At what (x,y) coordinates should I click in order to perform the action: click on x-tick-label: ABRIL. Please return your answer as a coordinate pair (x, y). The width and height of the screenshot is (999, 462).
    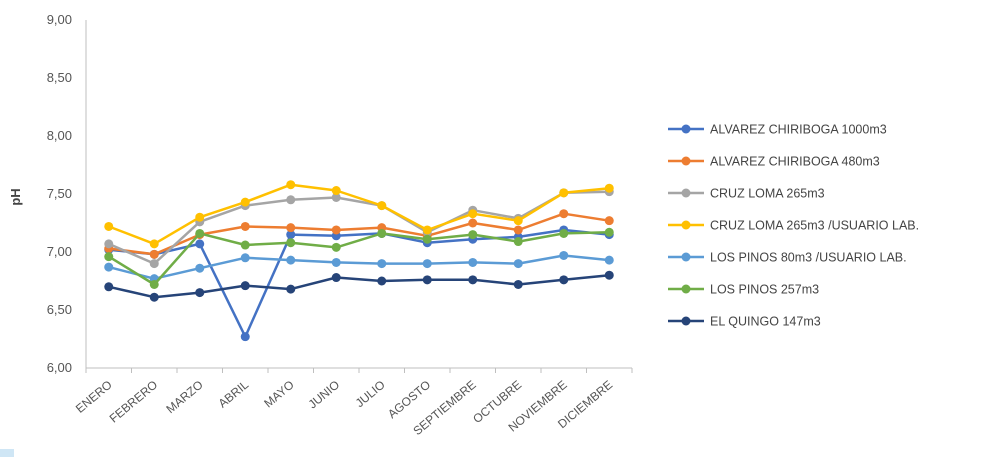
    Looking at the image, I should click on (234, 393).